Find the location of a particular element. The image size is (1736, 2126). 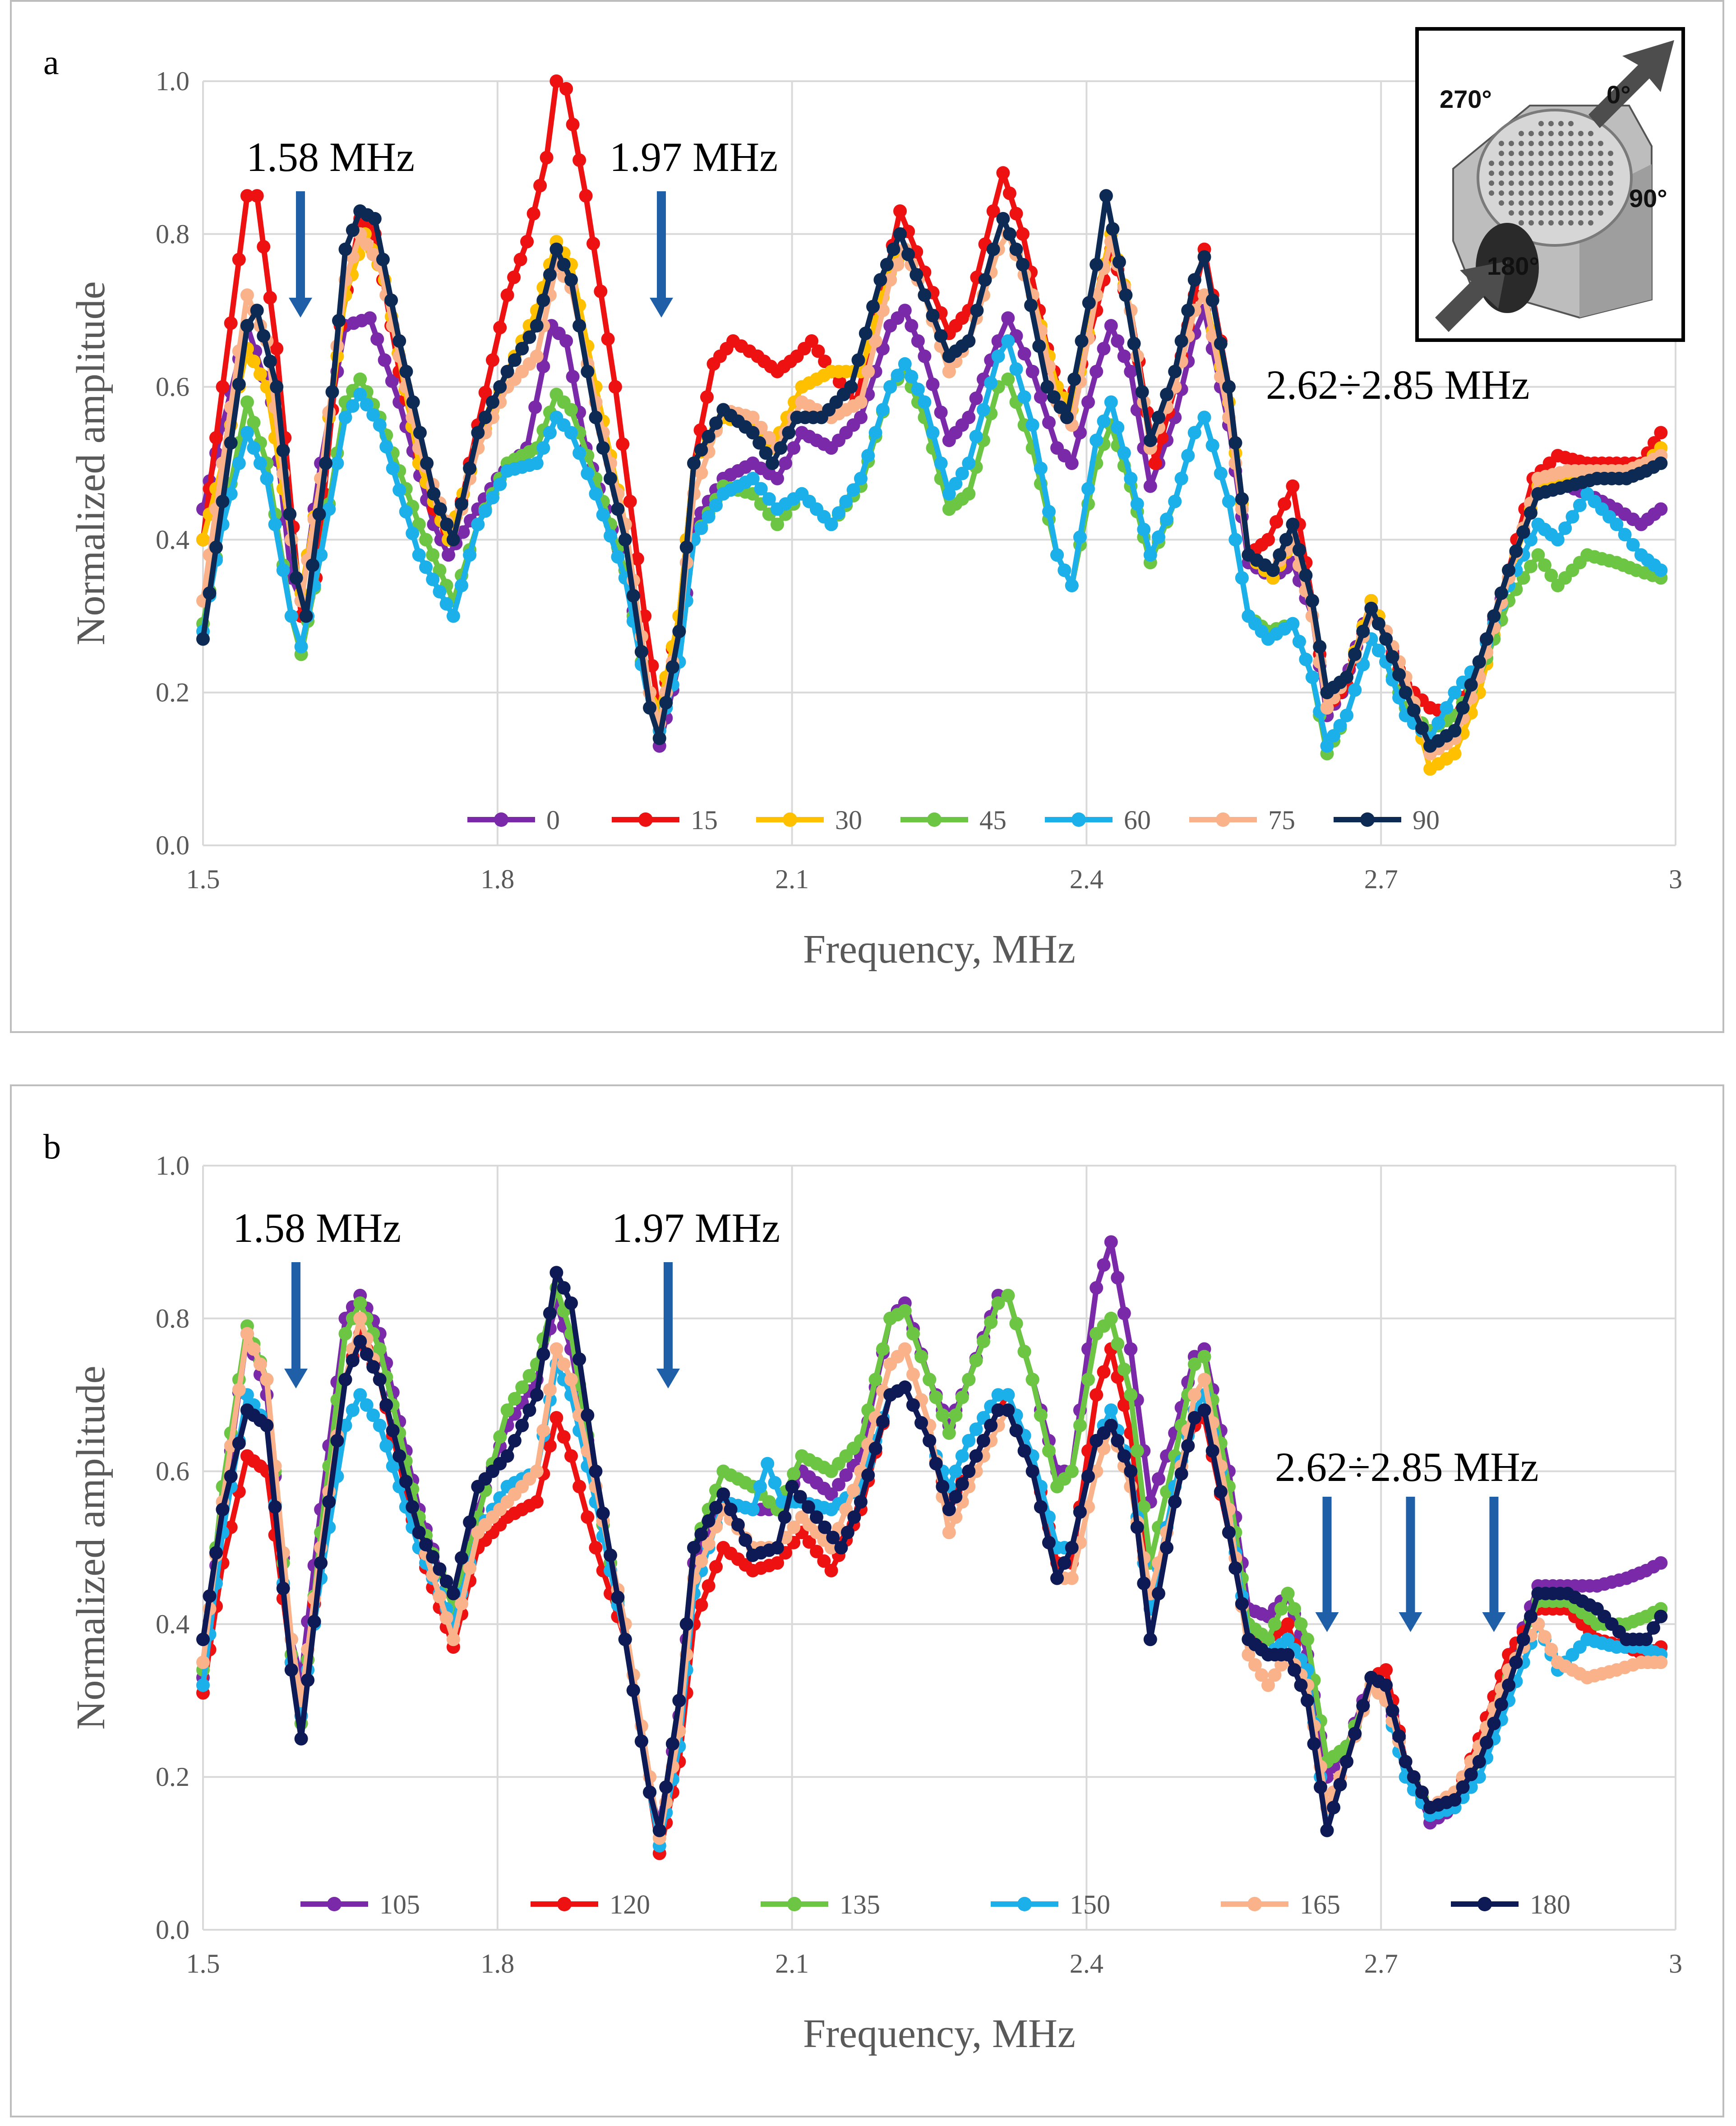

legend-label: 180 is located at coordinates (1550, 1904).